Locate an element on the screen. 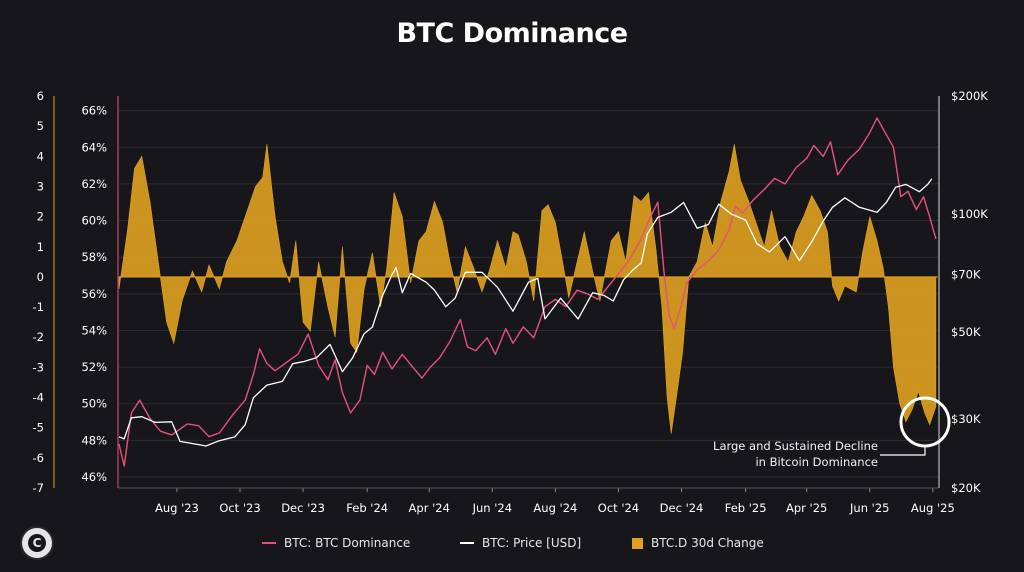 The image size is (1024, 572). x-tick-label: Apr '25 is located at coordinates (806, 508).